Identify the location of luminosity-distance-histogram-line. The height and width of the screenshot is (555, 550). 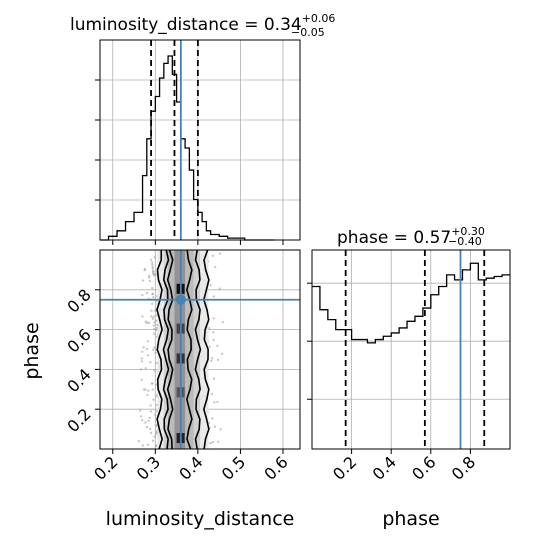
(187, 148).